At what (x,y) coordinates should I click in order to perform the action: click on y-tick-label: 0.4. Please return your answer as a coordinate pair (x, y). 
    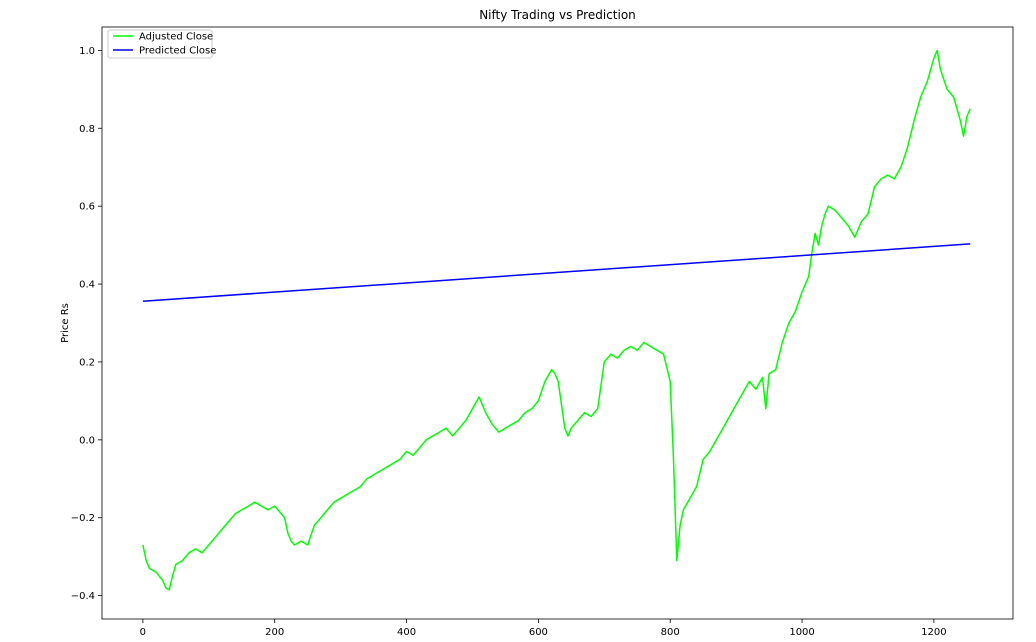
    Looking at the image, I should click on (87, 285).